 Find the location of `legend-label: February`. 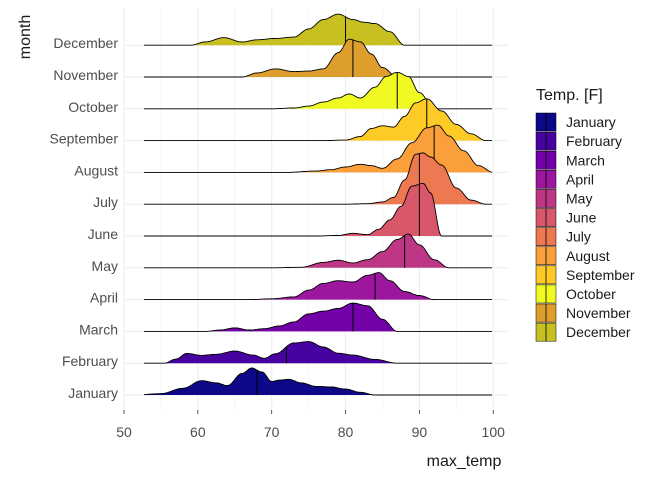

legend-label: February is located at coordinates (594, 141).